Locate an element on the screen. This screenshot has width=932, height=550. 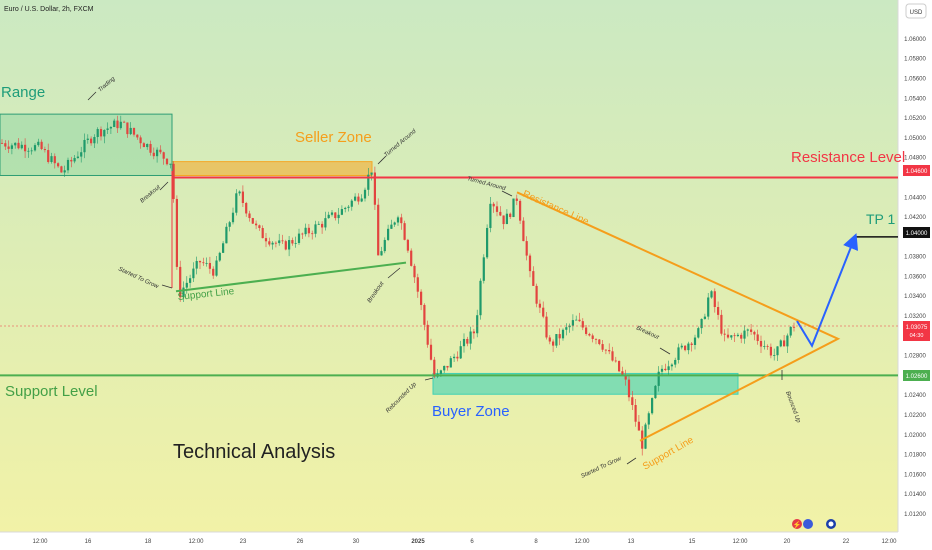
currency-button: USD is located at coordinates (916, 11).